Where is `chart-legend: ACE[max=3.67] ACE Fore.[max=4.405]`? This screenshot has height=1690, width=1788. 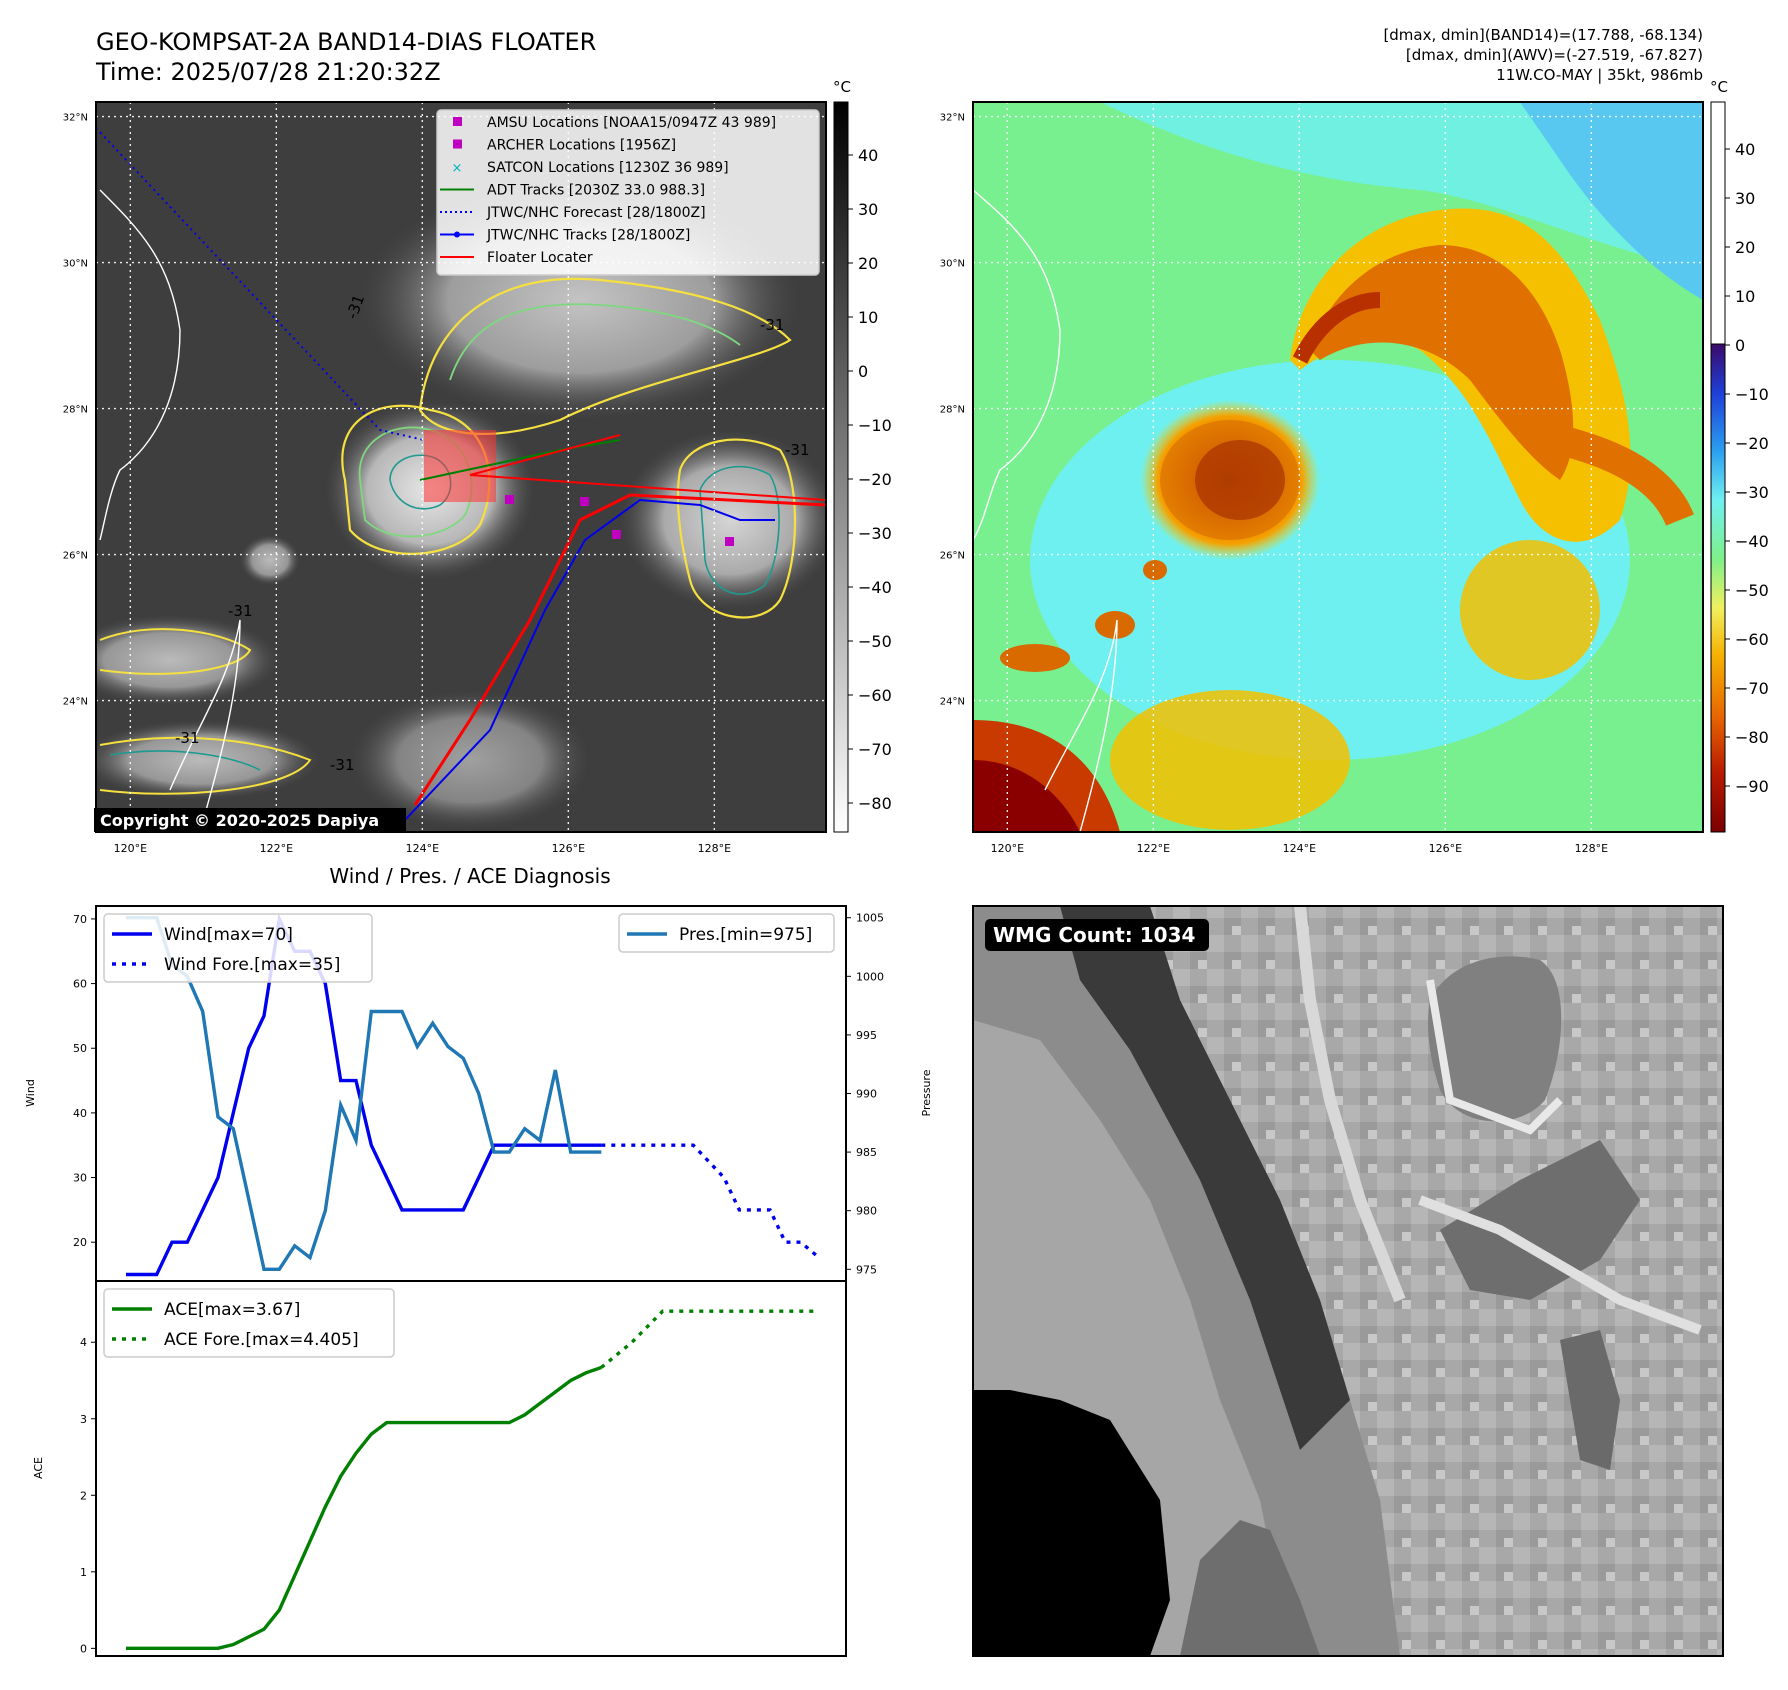
chart-legend: ACE[max=3.67] ACE Fore.[max=4.405] is located at coordinates (249, 1323).